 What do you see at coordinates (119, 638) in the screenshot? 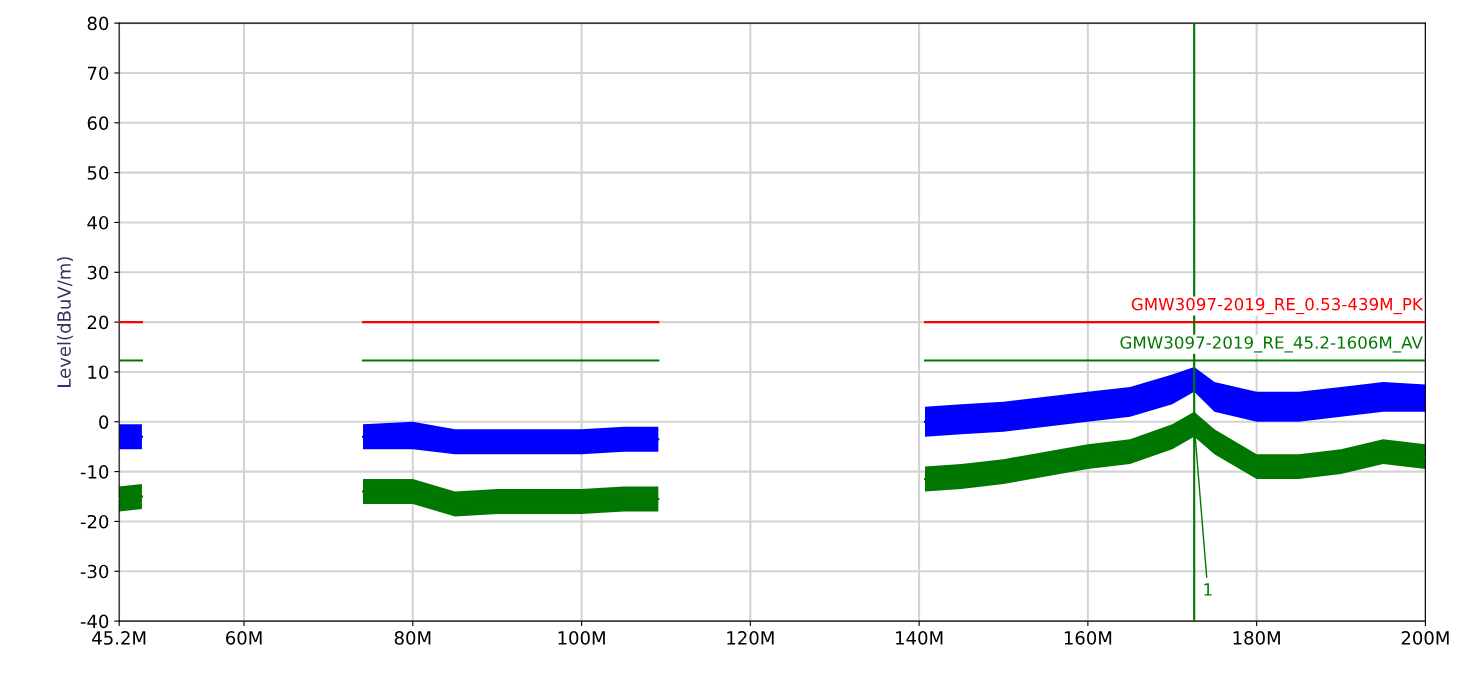
I see `x-tick-label: 45.2M` at bounding box center [119, 638].